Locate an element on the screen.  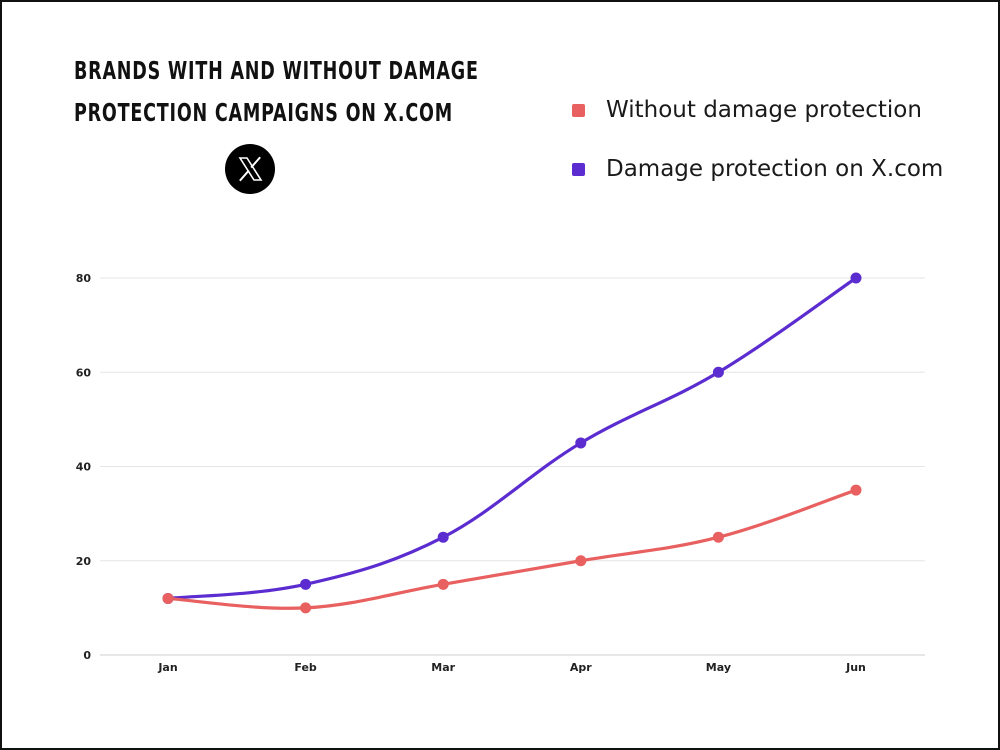
x-logo-icon is located at coordinates (250, 169).